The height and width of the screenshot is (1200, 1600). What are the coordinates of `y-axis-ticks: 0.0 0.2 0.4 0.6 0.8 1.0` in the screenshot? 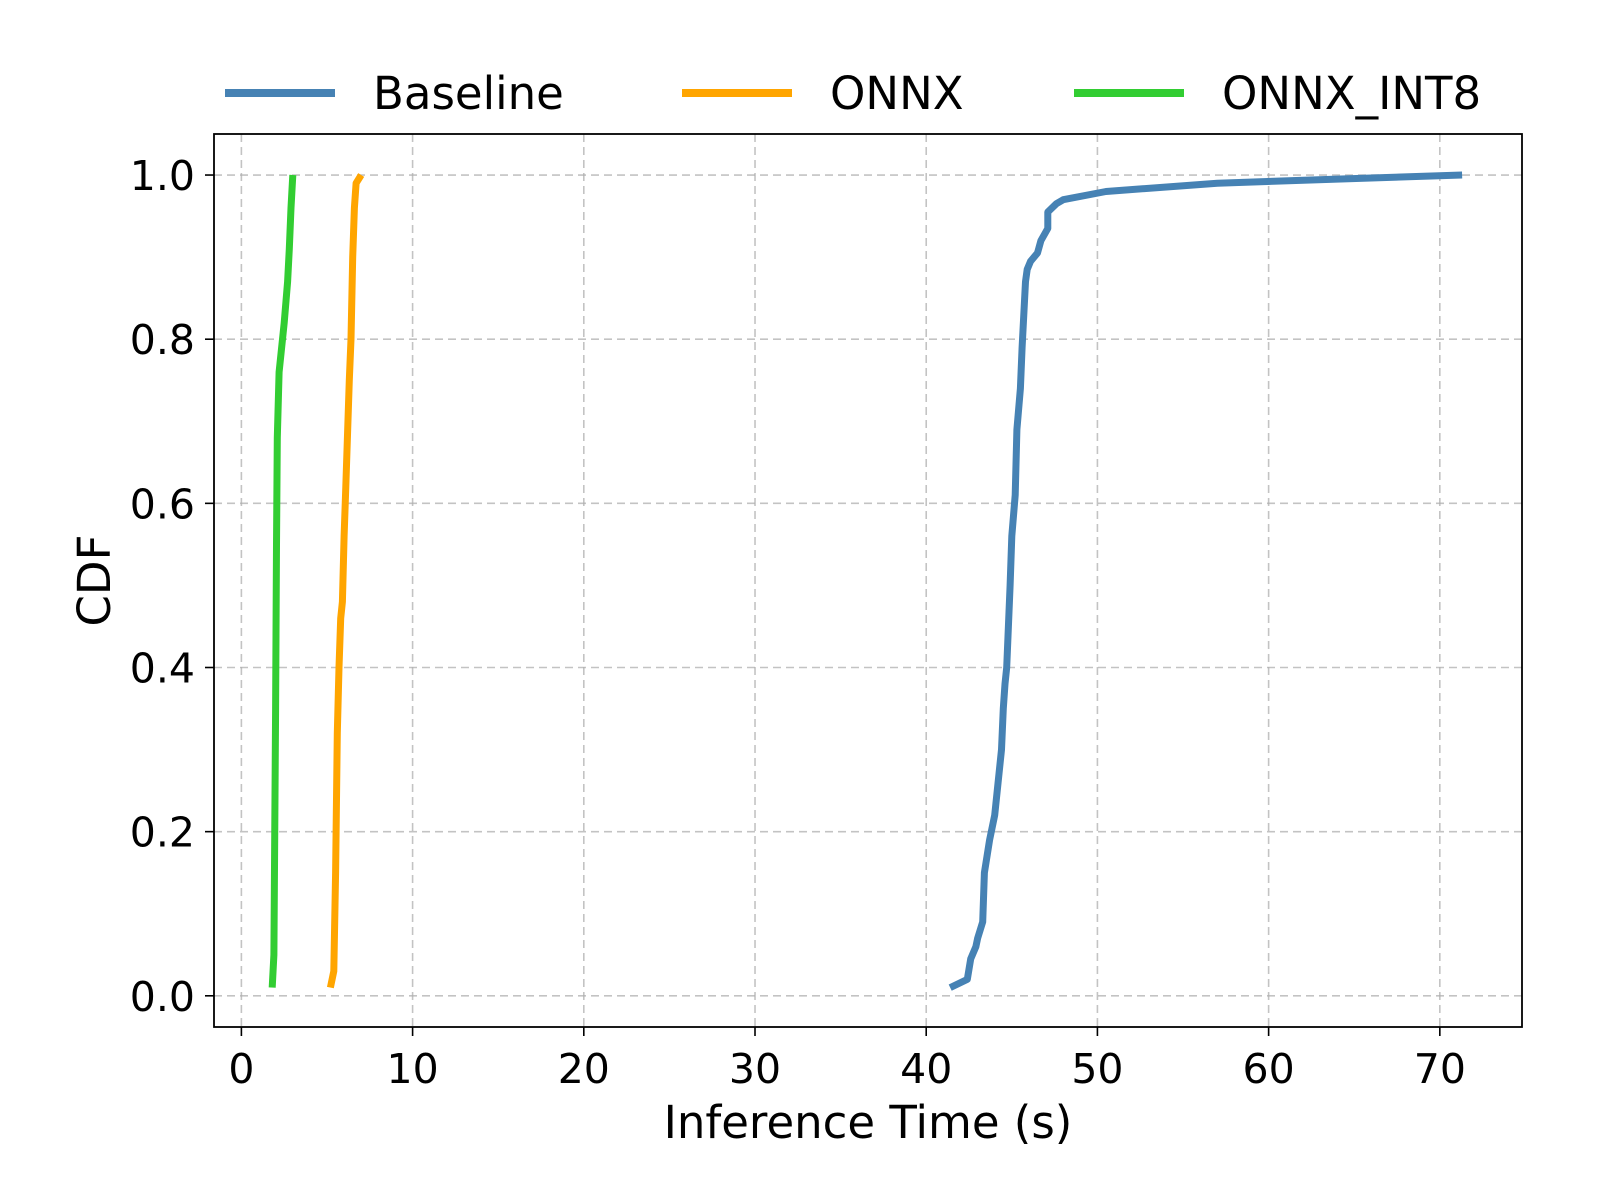 It's located at (172, 586).